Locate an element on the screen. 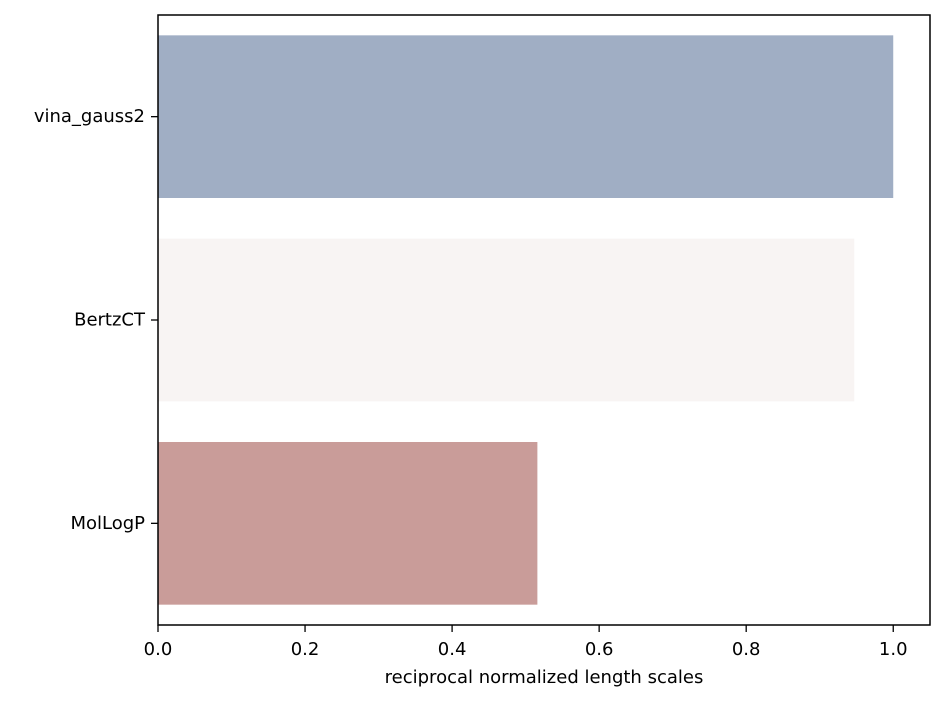  x-axis: 0.0 0.2 0.4 0.6 0.8 1.0 is located at coordinates (526, 642).